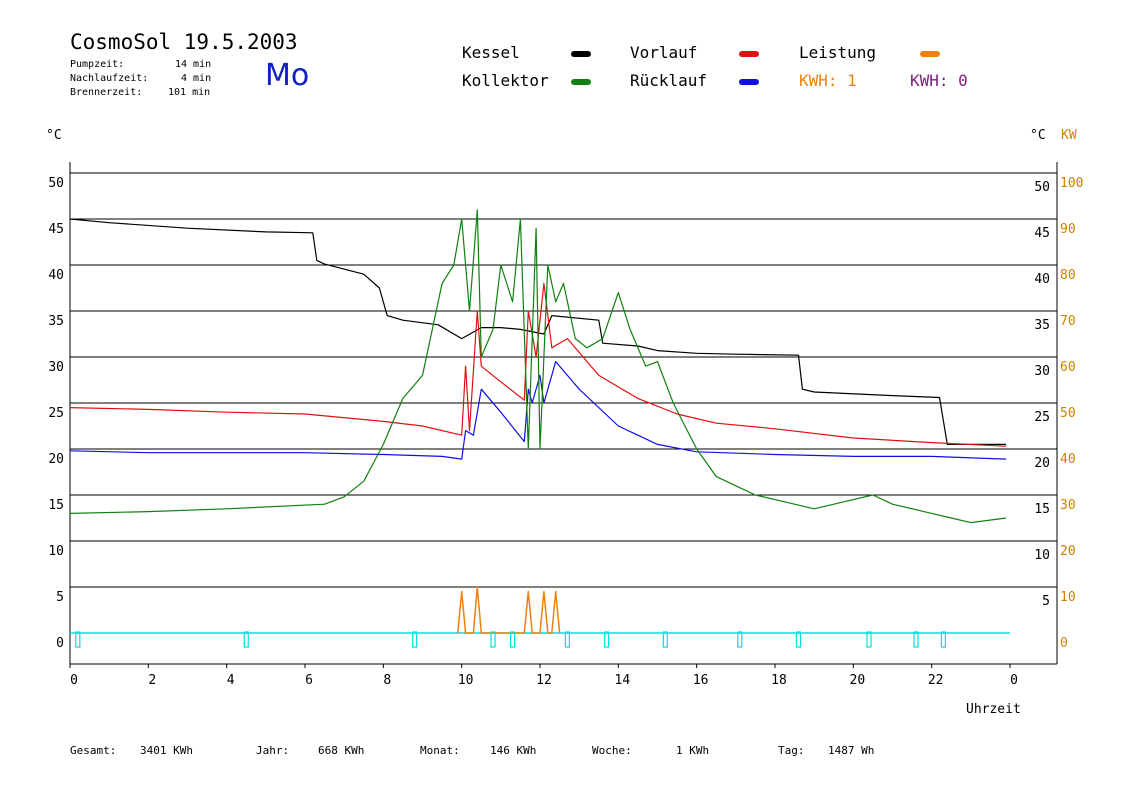  I want to click on y-tick-label-kw: 10, so click(1068, 597).